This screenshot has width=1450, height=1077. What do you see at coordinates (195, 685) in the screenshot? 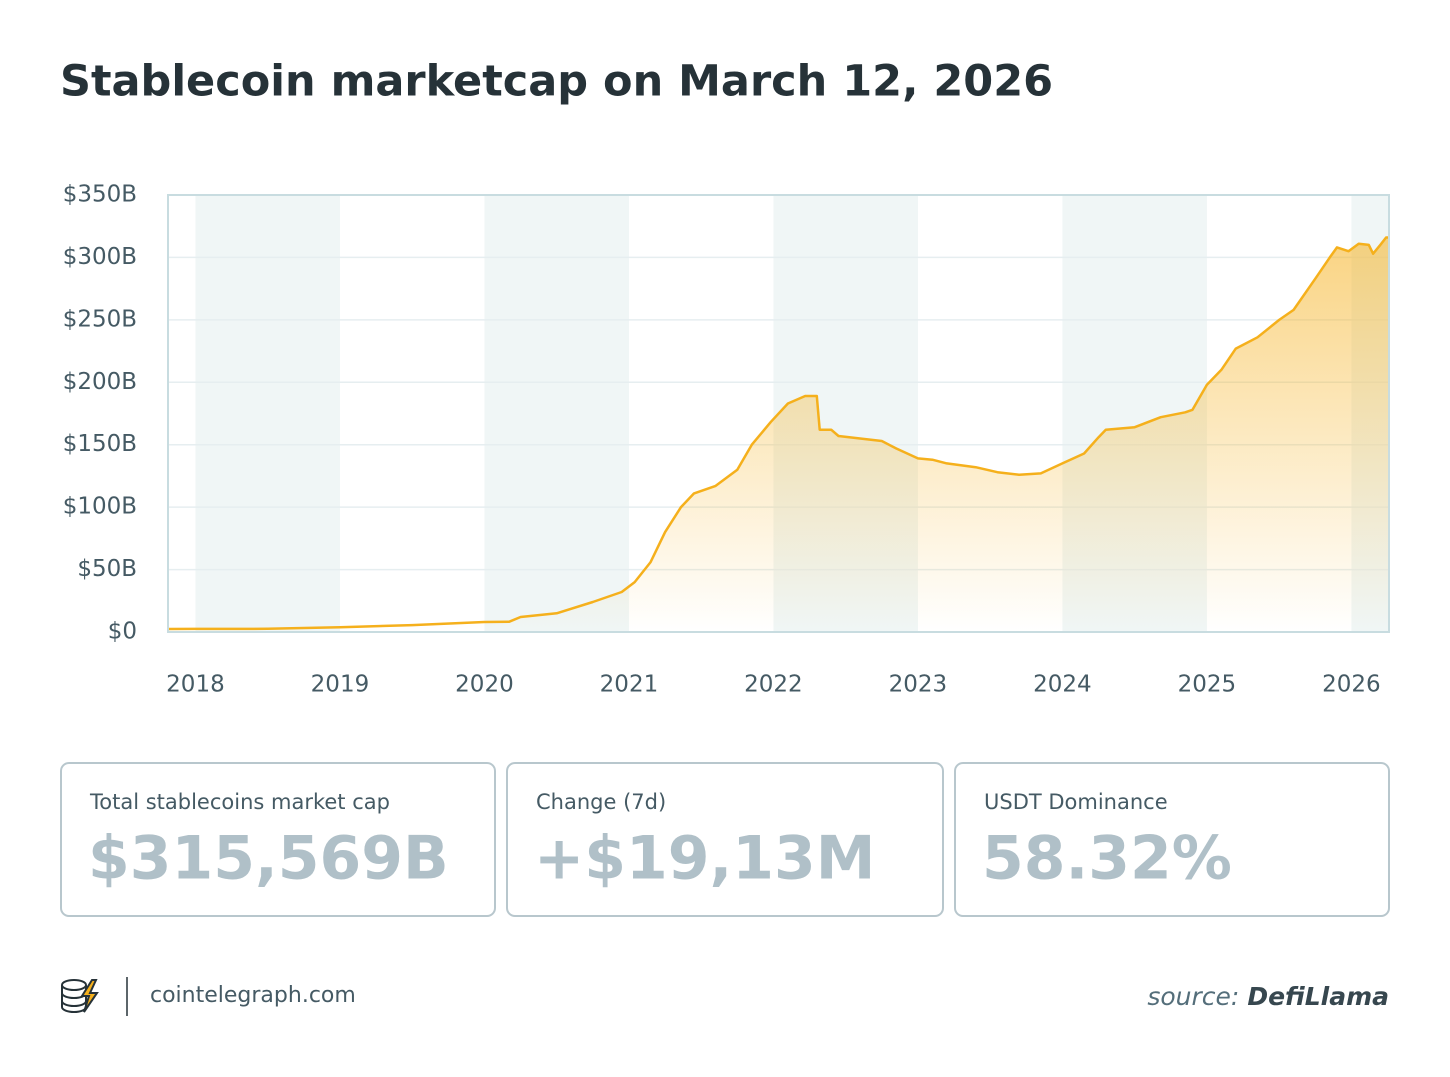
I see `x-tick-label: 2018` at bounding box center [195, 685].